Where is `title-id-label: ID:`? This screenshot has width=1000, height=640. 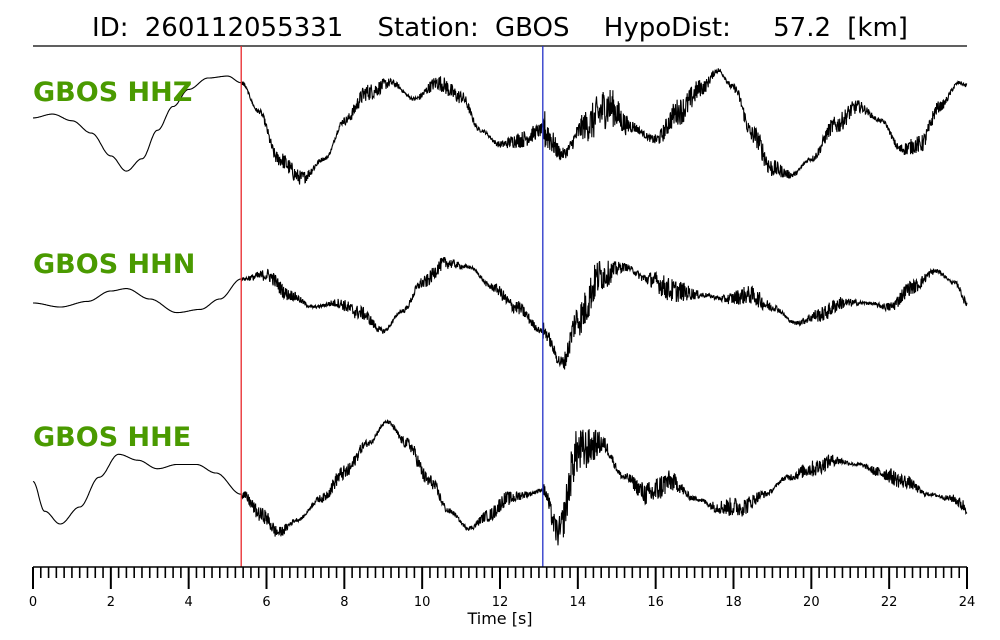
title-id-label: ID: is located at coordinates (110, 28).